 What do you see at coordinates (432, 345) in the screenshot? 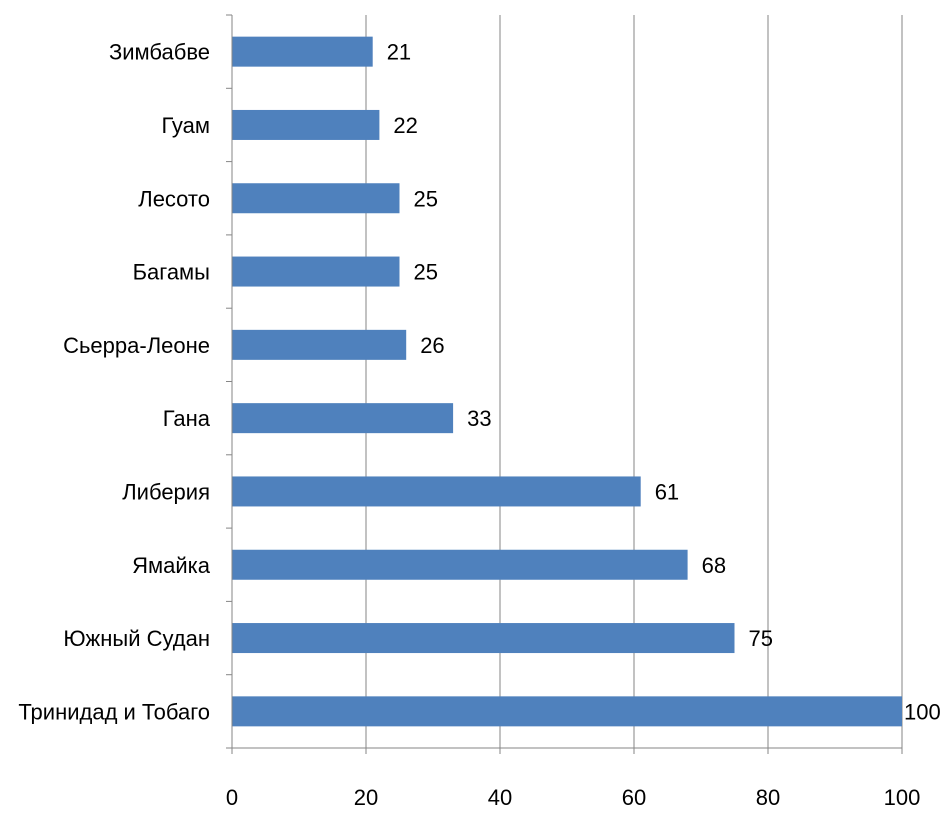
I see `value-label-5: 26` at bounding box center [432, 345].